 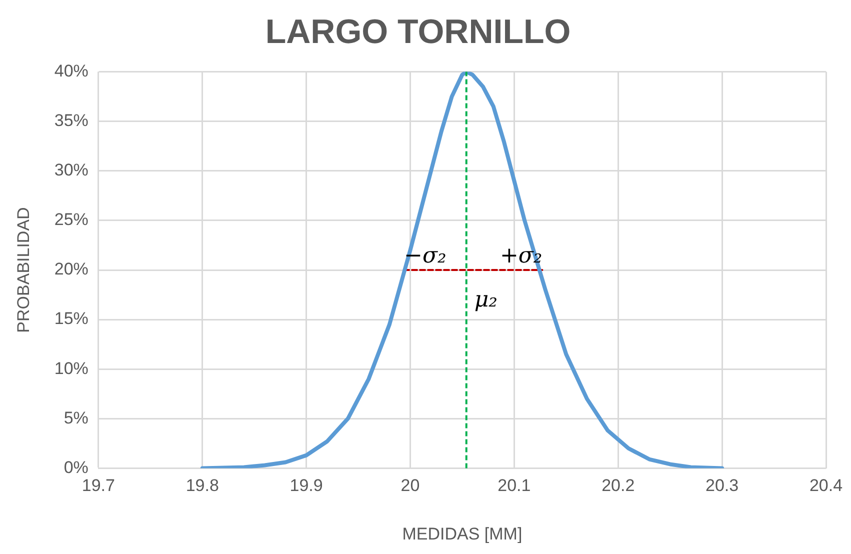 What do you see at coordinates (486, 300) in the screenshot?
I see `annotation: μ₂` at bounding box center [486, 300].